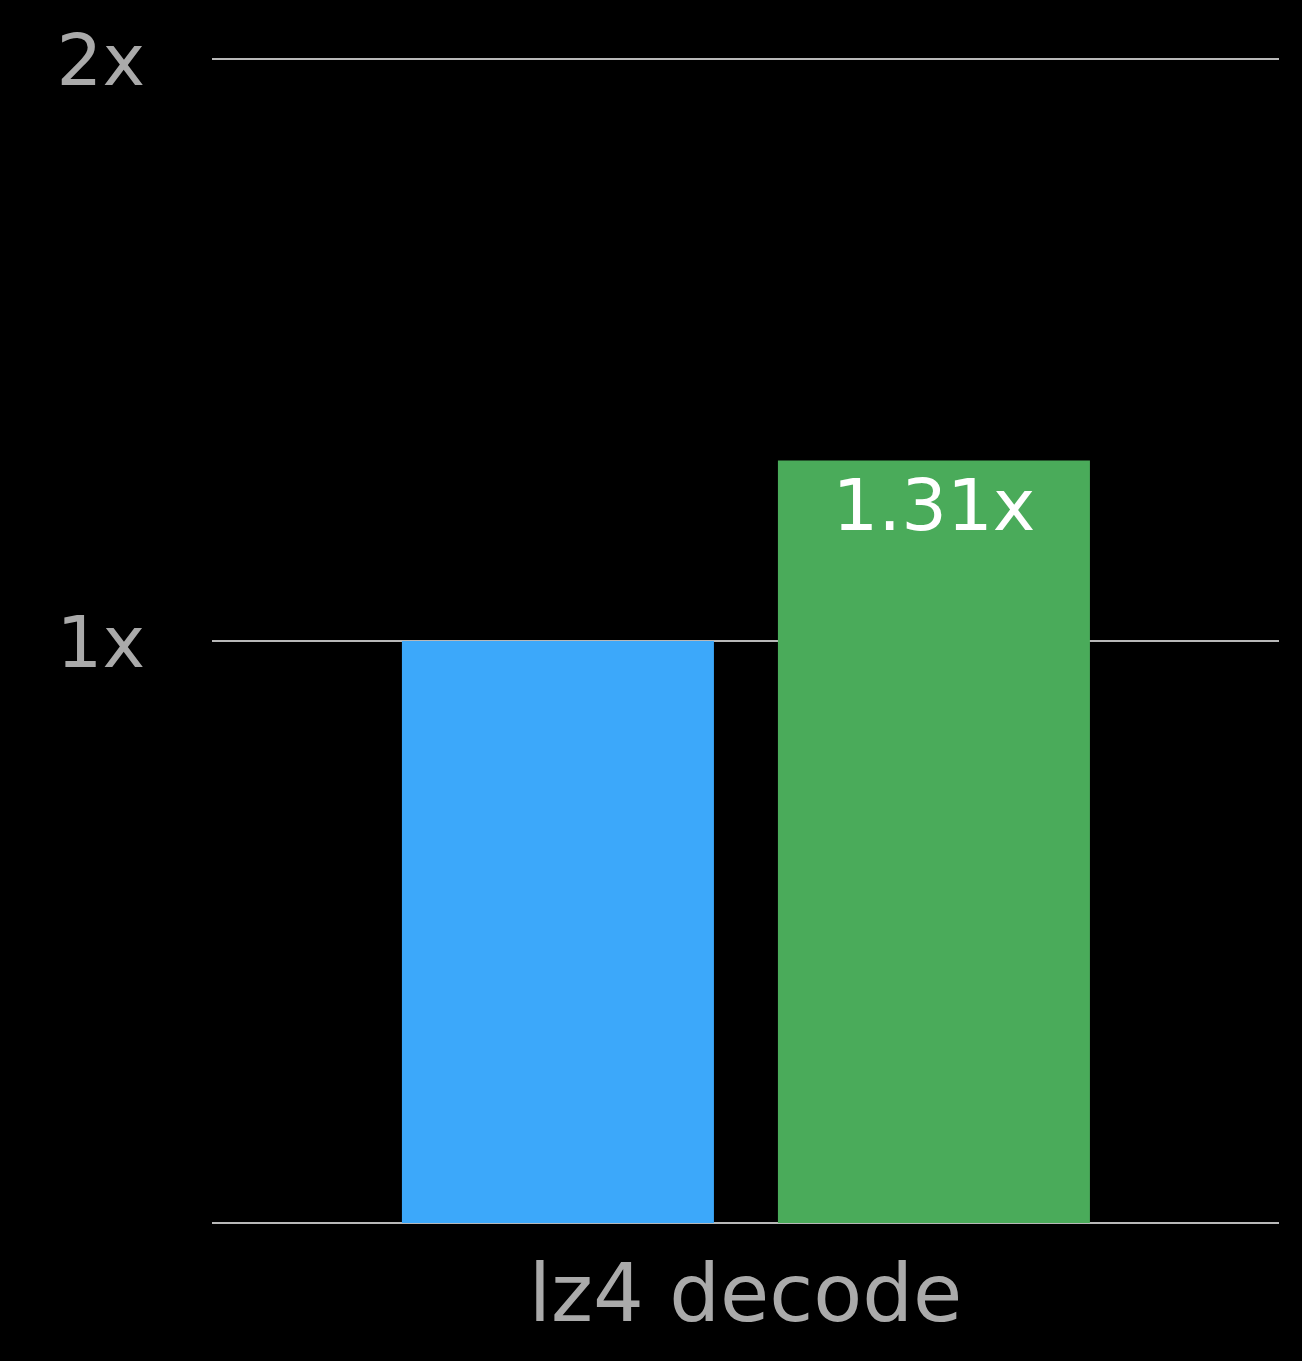 This screenshot has width=1302, height=1361. I want to click on y-tick-label: 1x, so click(100, 642).